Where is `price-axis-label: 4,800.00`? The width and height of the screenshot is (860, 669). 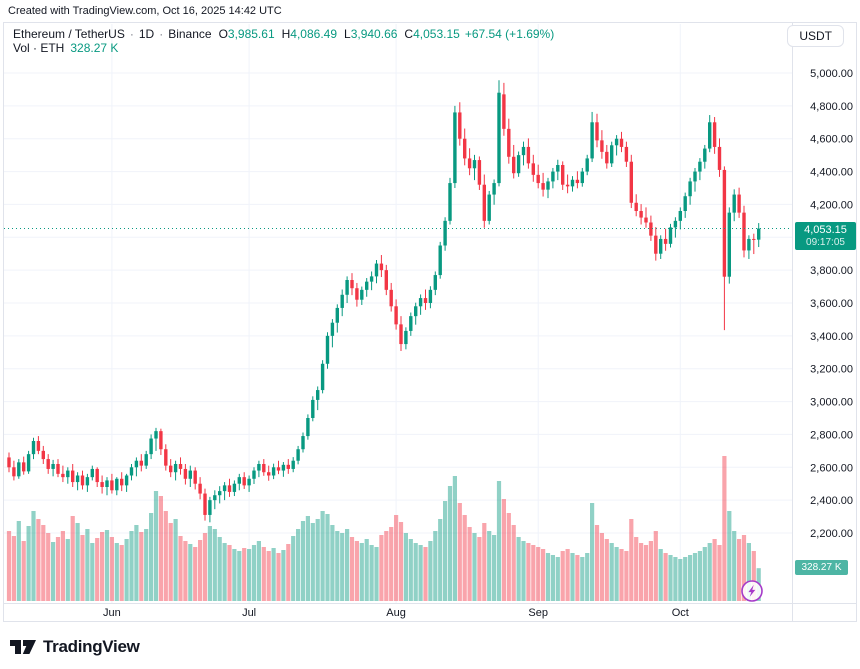
price-axis-label: 4,800.00 is located at coordinates (831, 107).